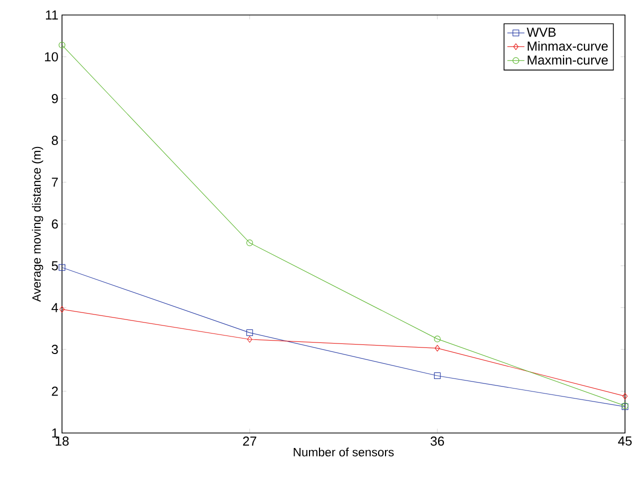 The height and width of the screenshot is (482, 637). Describe the element at coordinates (568, 46) in the screenshot. I see `legend-label: Minmax-curve` at that location.